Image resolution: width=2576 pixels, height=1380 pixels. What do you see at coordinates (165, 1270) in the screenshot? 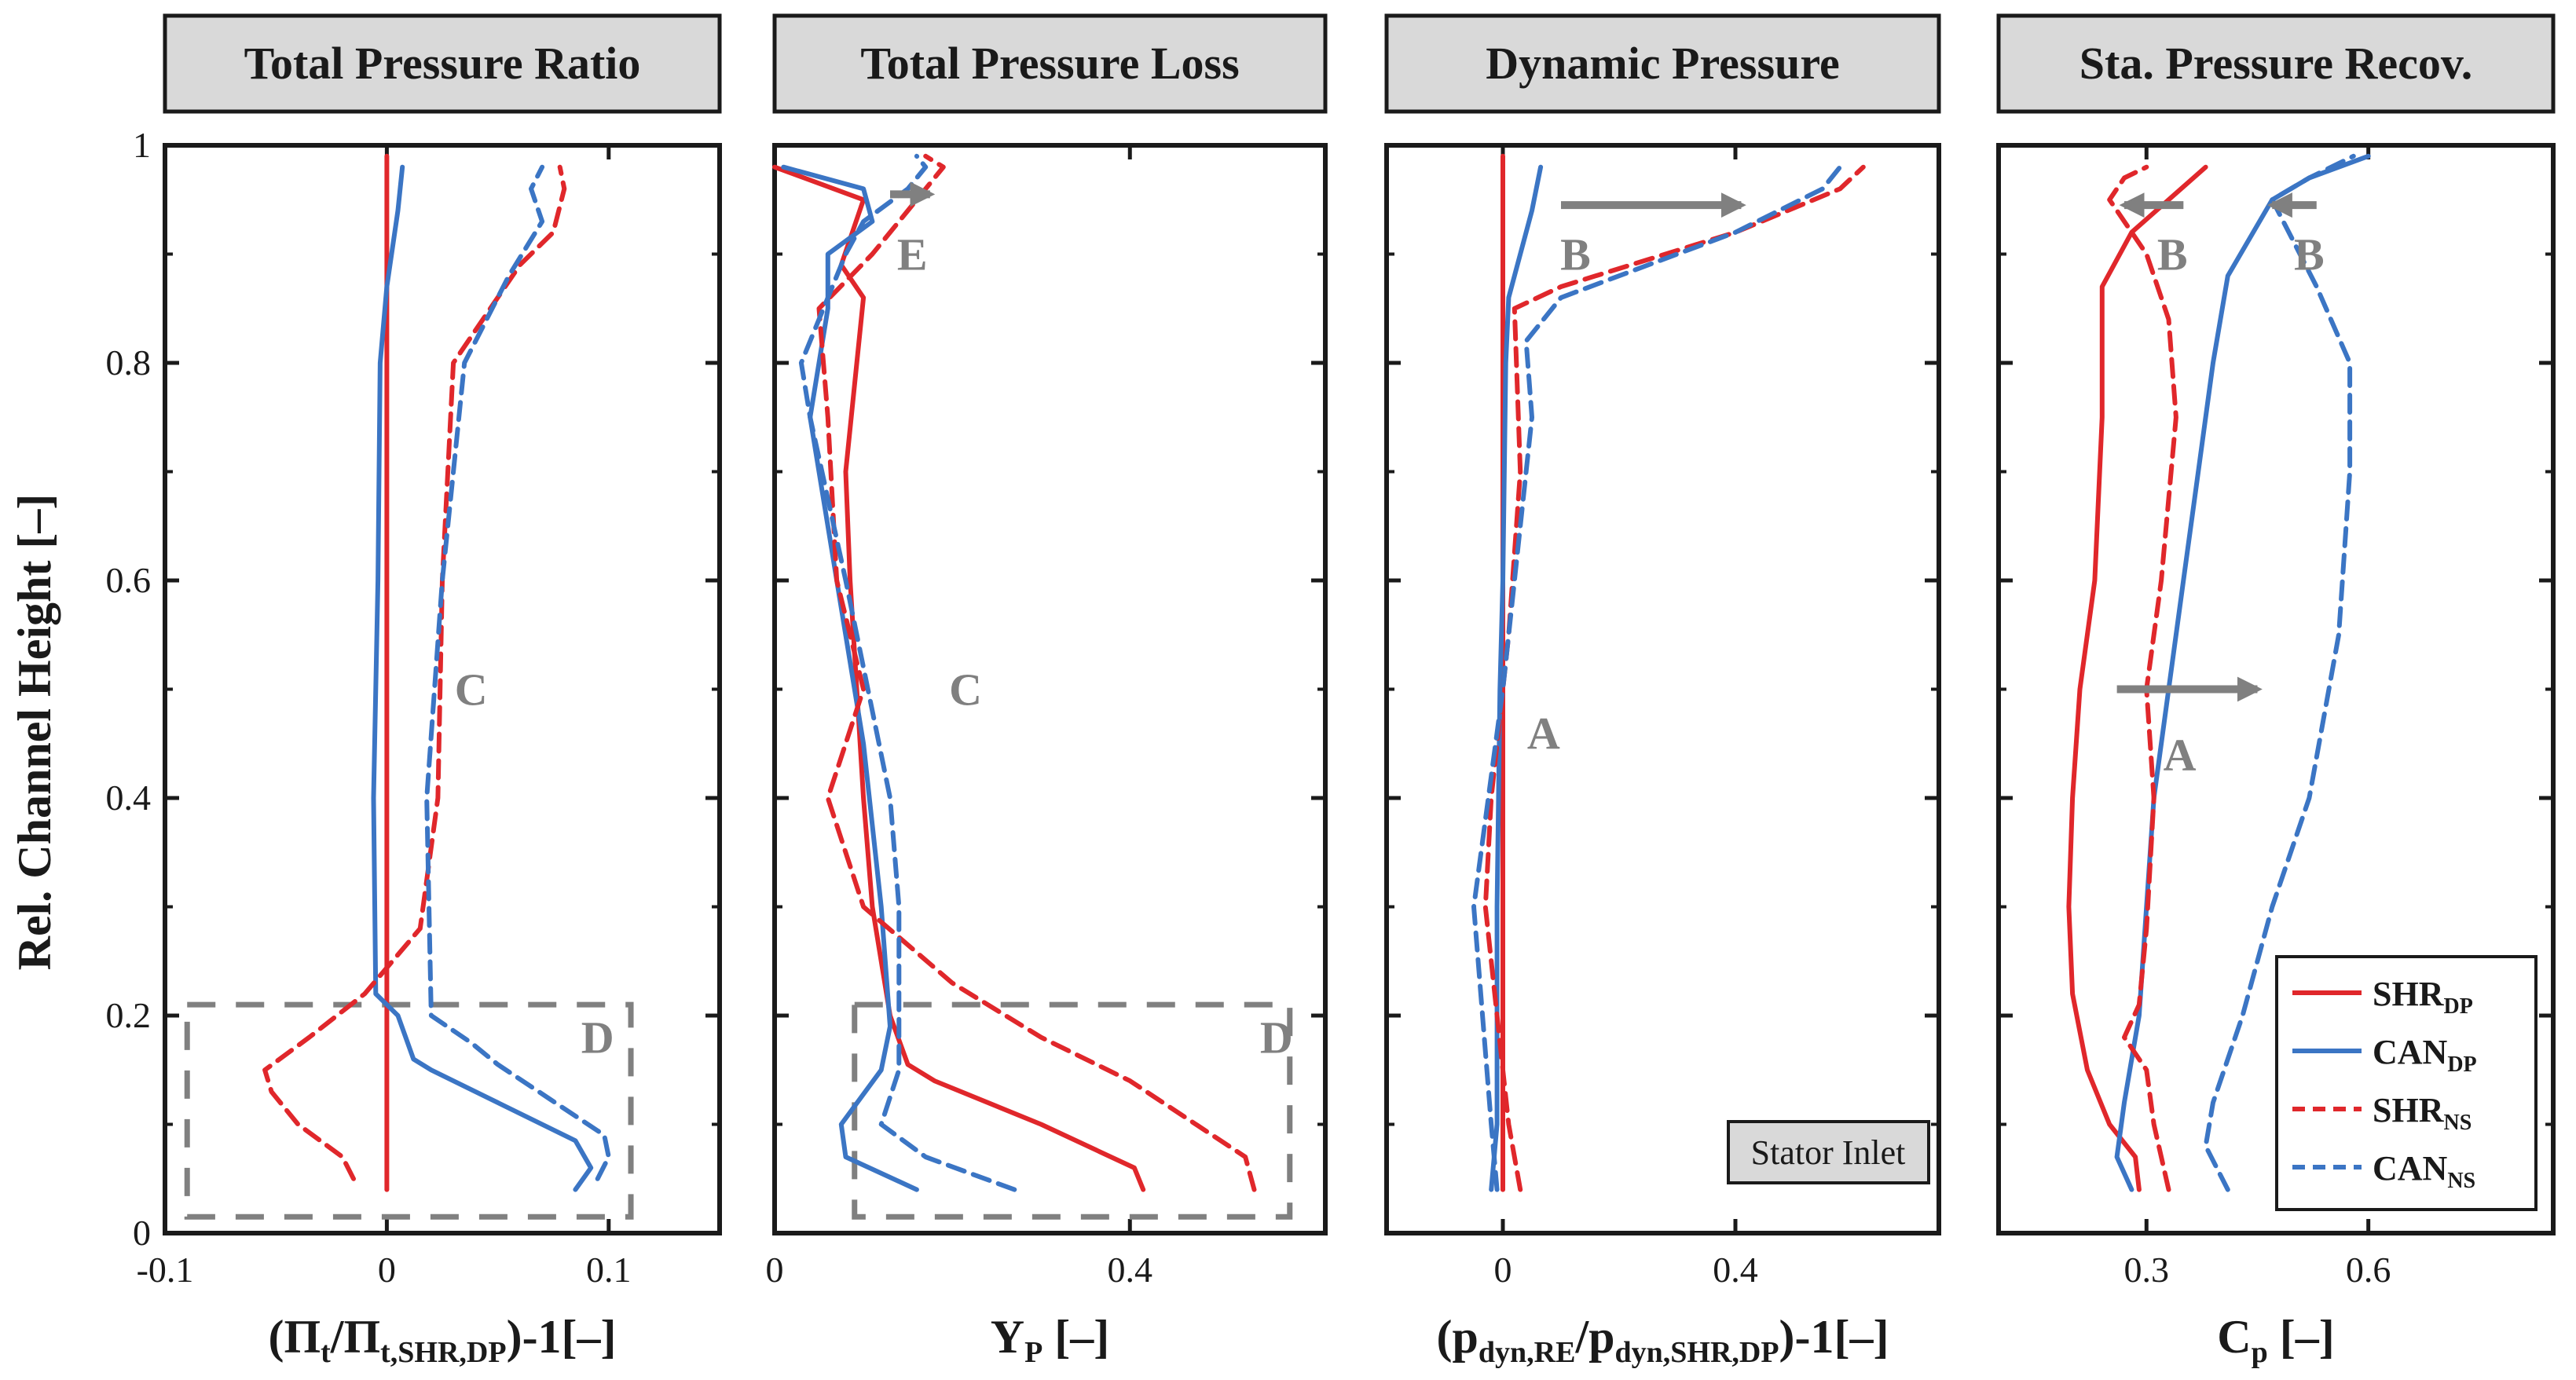
I see `x-tick-label: -0.1` at bounding box center [165, 1270].